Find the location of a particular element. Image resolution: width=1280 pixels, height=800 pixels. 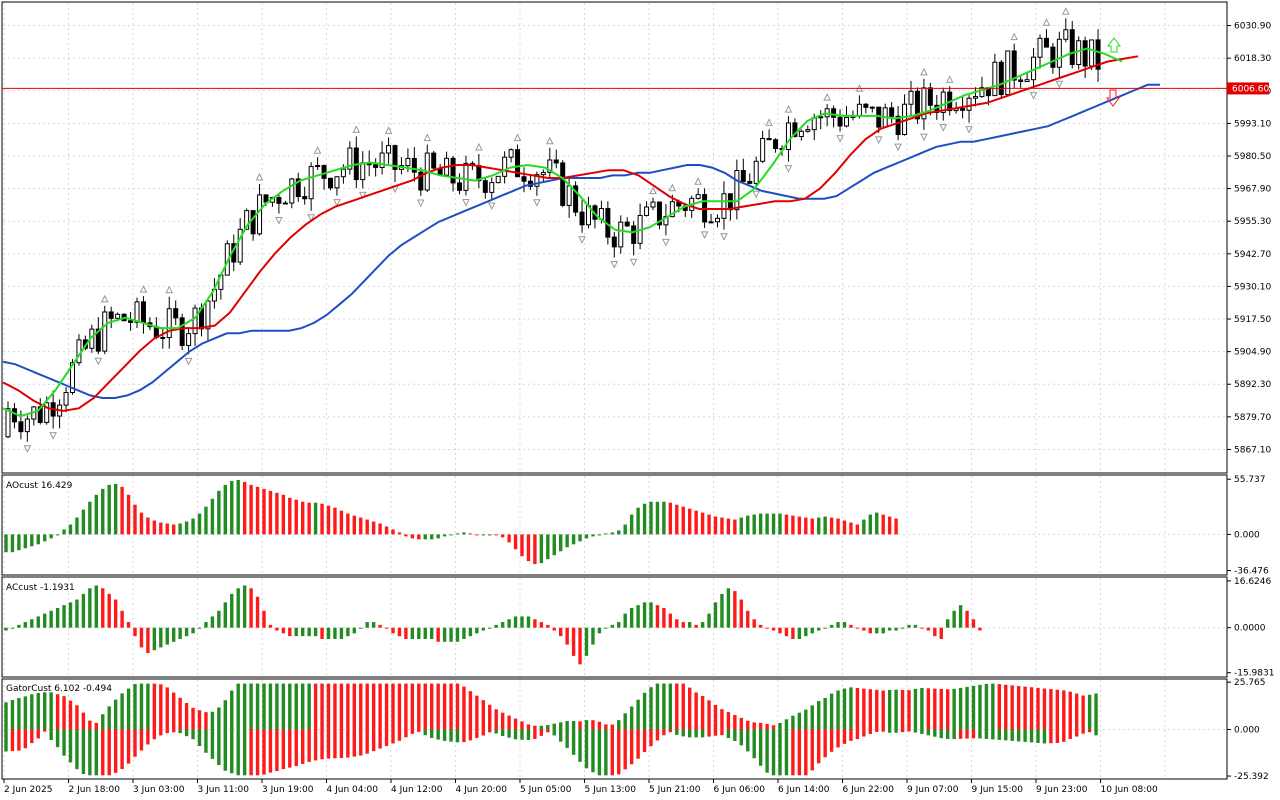

x-axis-label: 5 Jun 21:00 is located at coordinates (675, 790).